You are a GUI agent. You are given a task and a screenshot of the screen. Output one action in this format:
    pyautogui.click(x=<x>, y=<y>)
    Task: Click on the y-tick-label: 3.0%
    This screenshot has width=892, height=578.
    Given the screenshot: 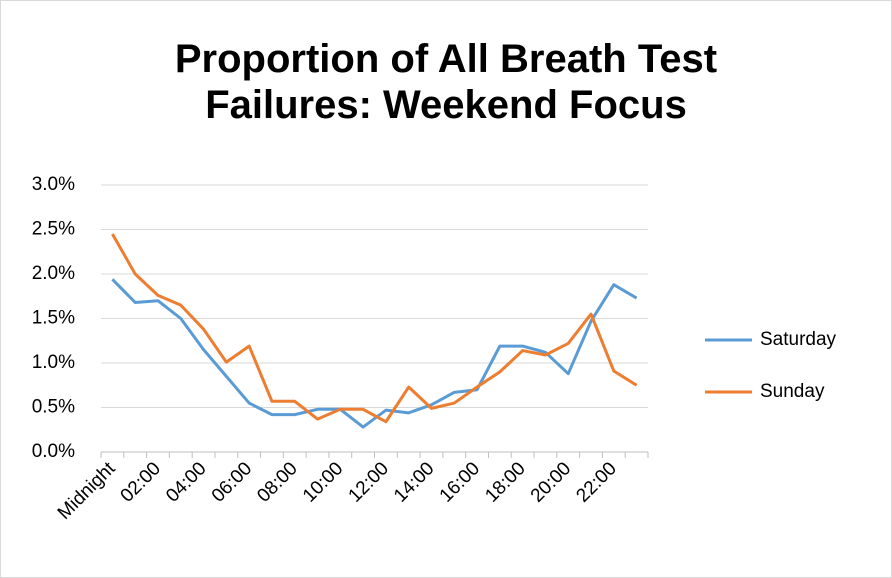 What is the action you would take?
    pyautogui.click(x=53, y=184)
    